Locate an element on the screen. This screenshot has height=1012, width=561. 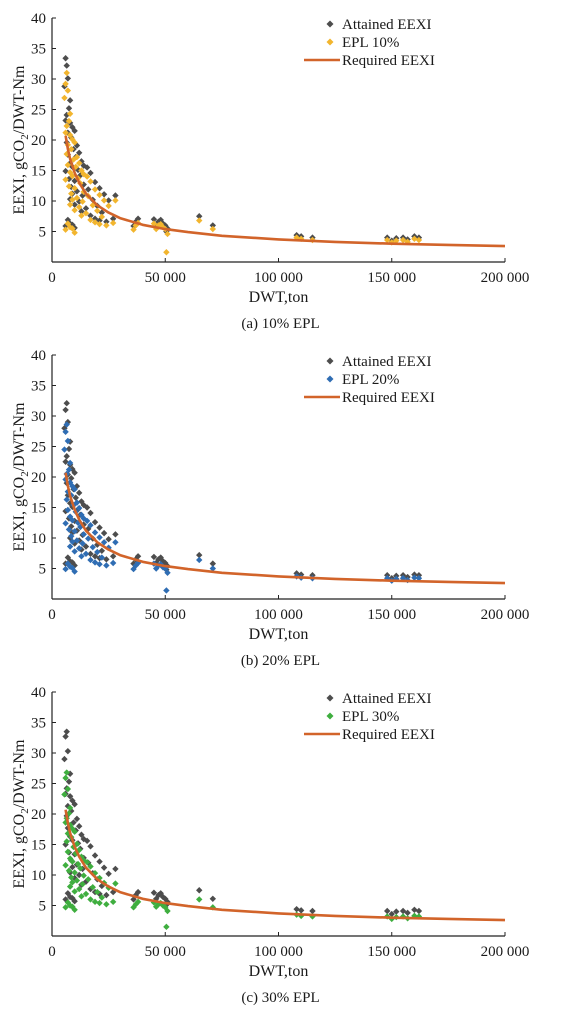
y-tick-label: 15 is located at coordinates (38, 172).